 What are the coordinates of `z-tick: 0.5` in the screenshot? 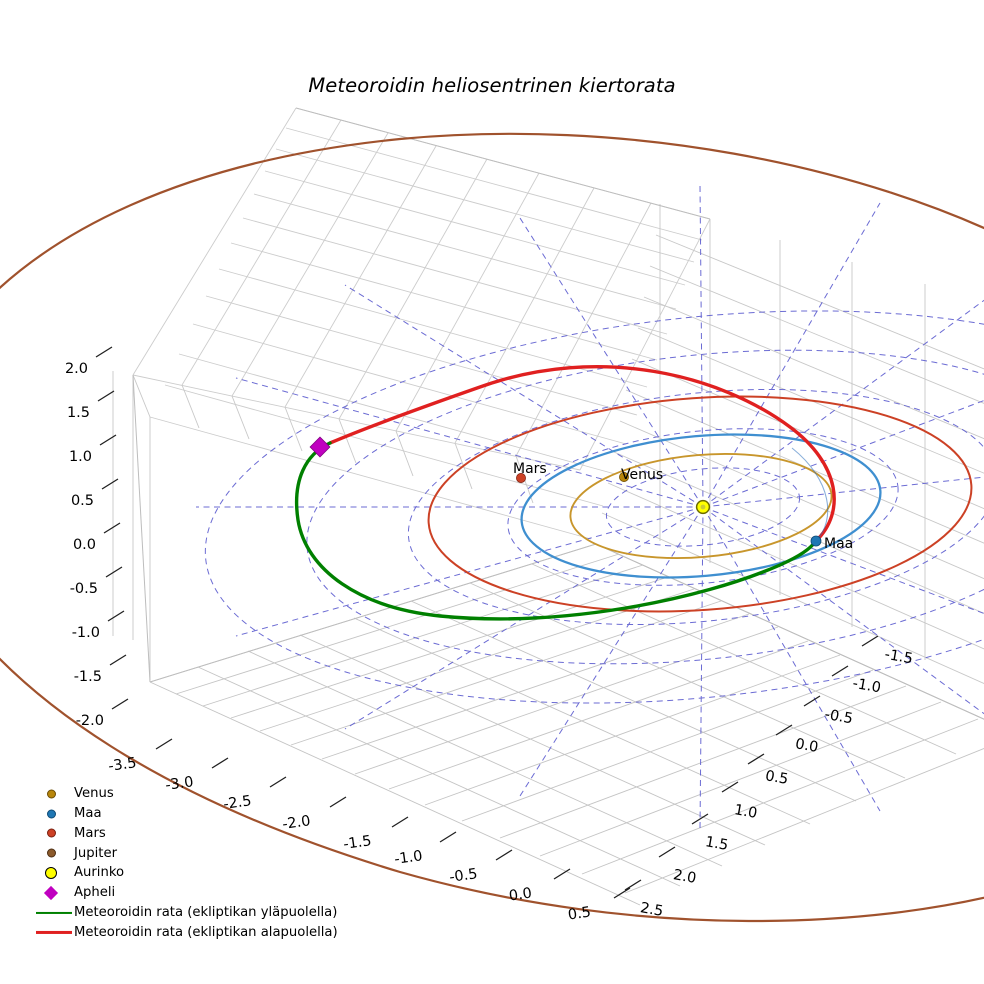 It's located at (82, 501).